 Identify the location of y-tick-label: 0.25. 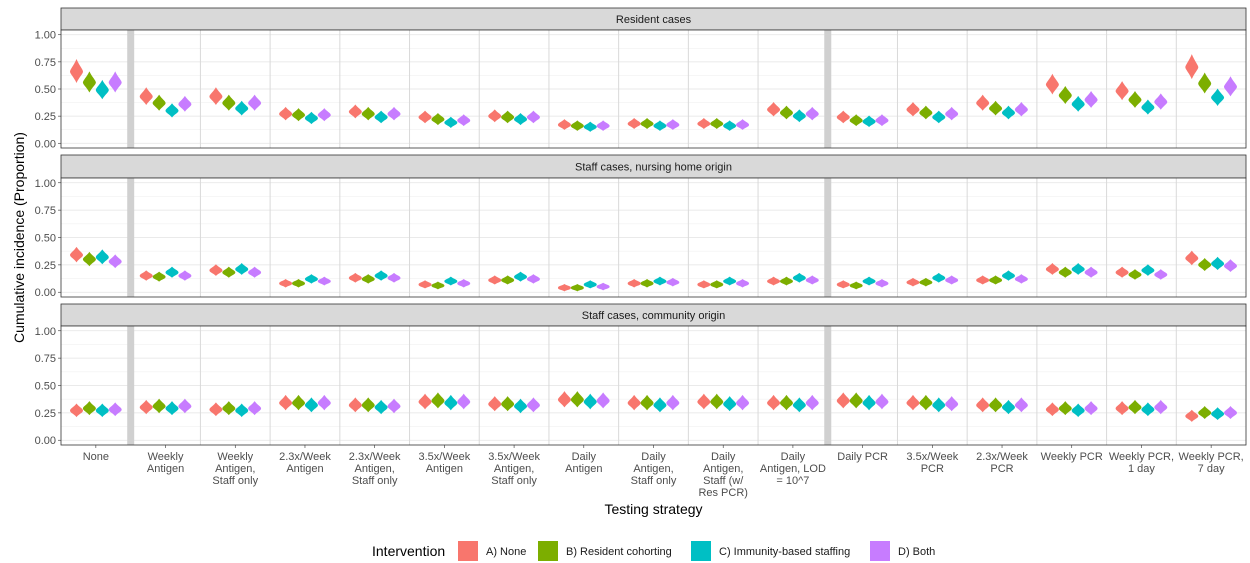
(45, 266).